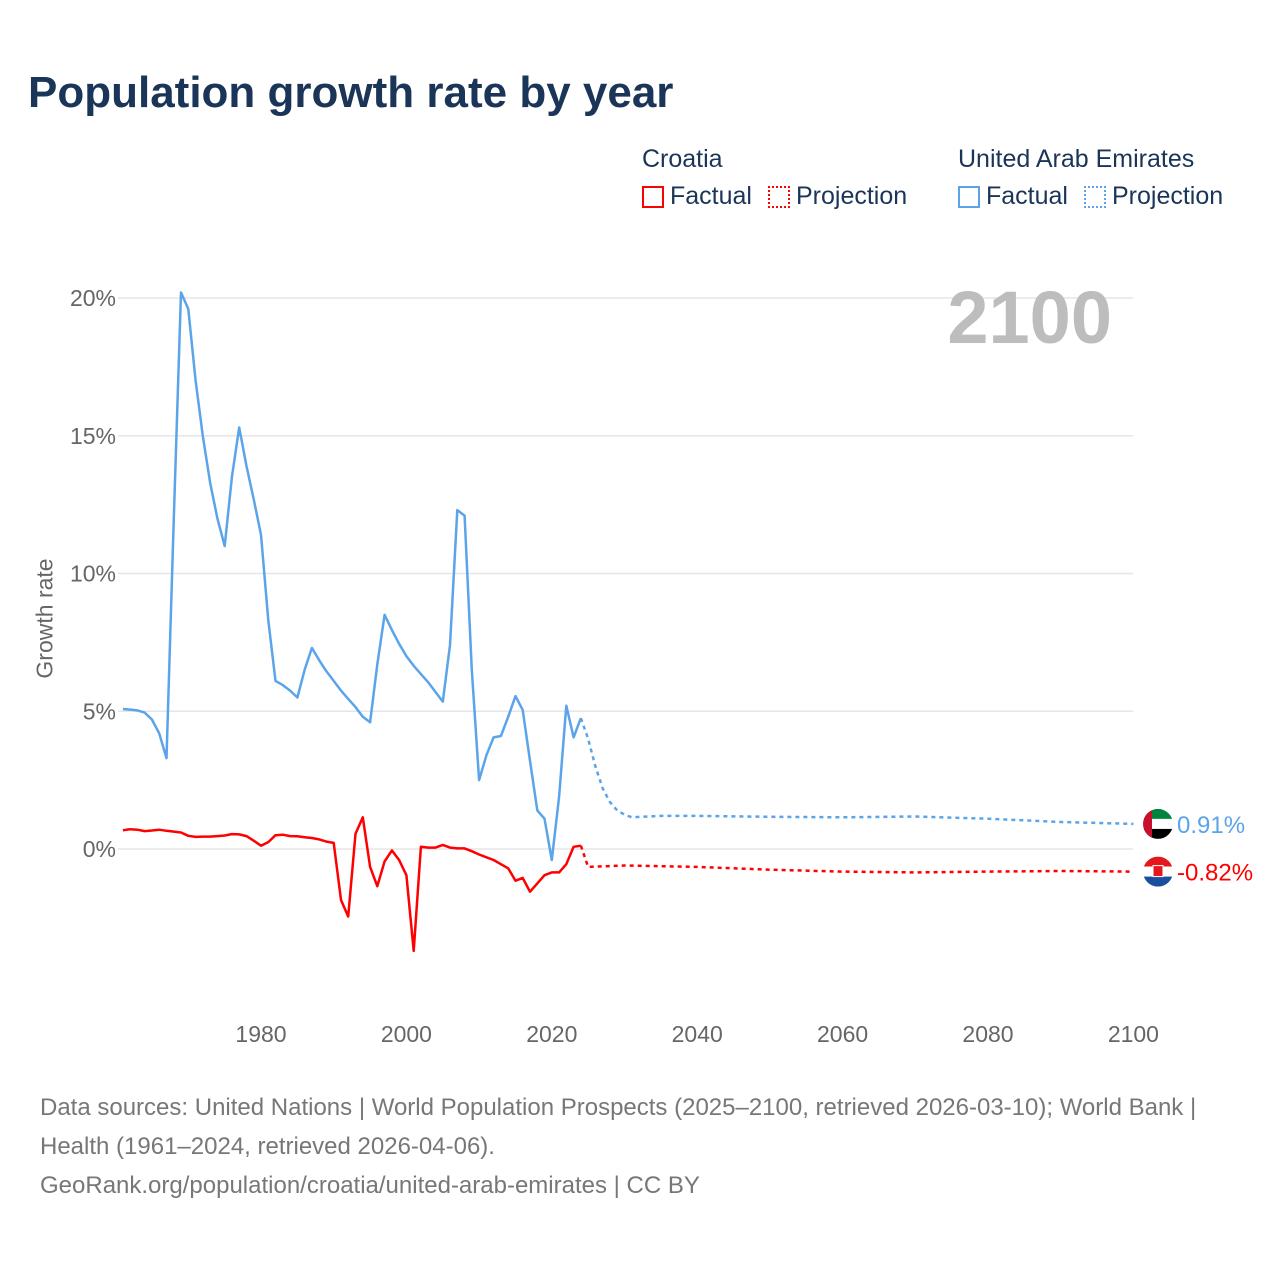 The width and height of the screenshot is (1280, 1280). What do you see at coordinates (551, 1034) in the screenshot?
I see `x-tick-label: 2020` at bounding box center [551, 1034].